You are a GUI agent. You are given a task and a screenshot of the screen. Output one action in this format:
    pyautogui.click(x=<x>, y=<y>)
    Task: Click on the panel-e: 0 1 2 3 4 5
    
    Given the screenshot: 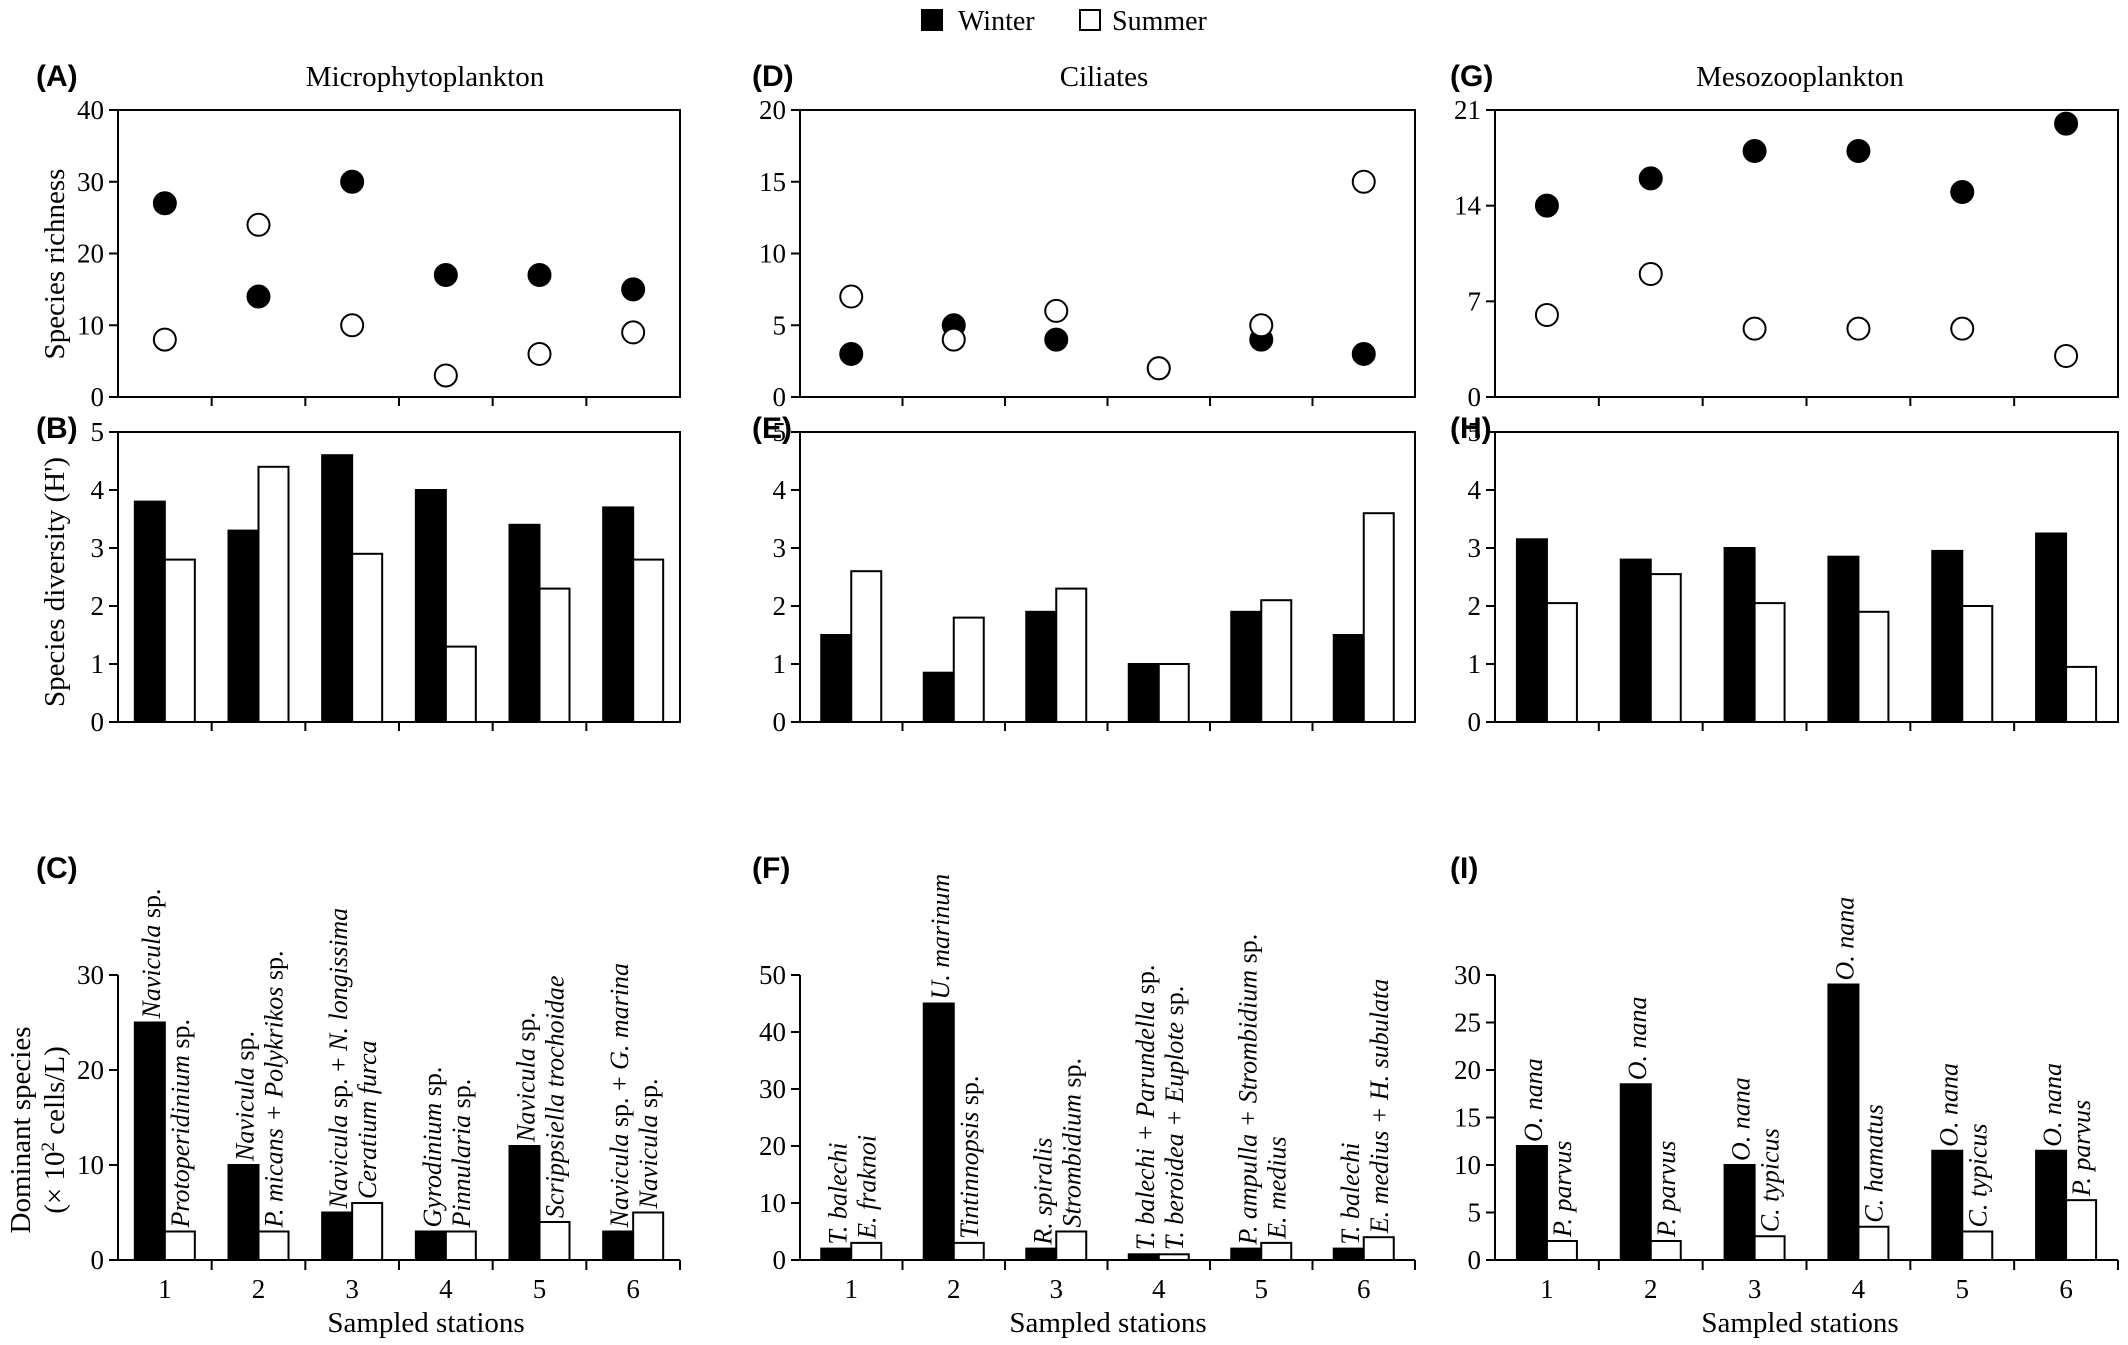 What is the action you would take?
    pyautogui.click(x=1094, y=577)
    